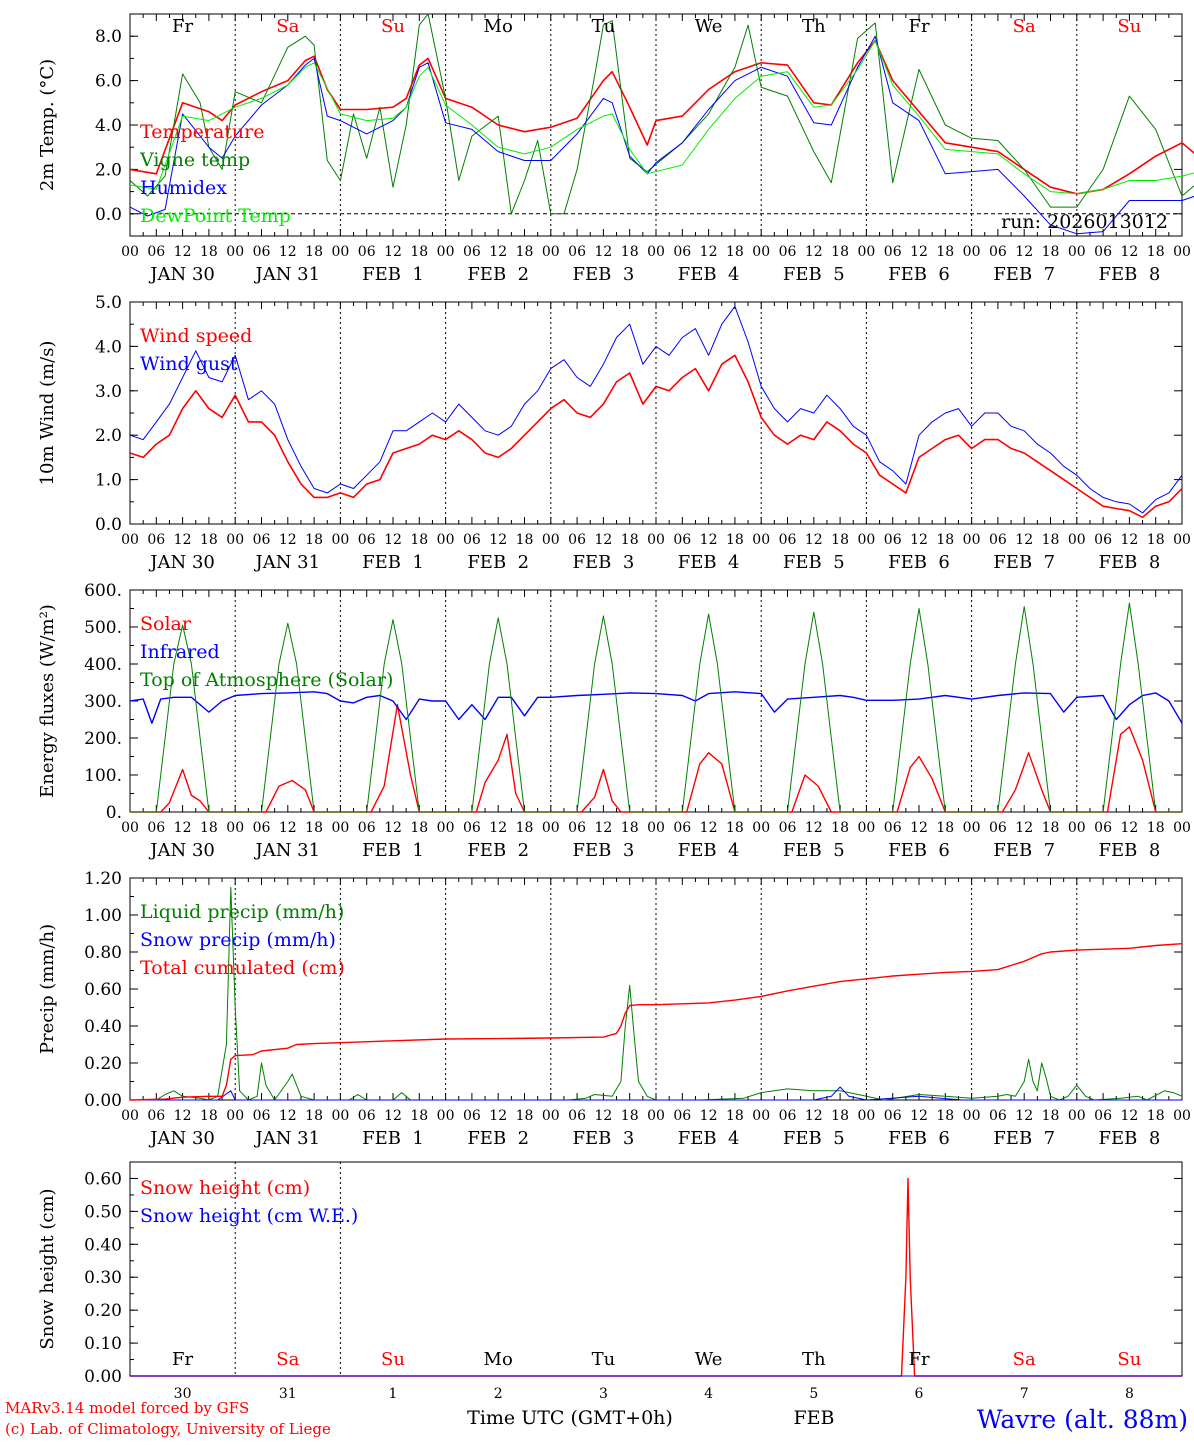 This screenshot has width=1194, height=1445. Describe the element at coordinates (813, 1418) in the screenshot. I see `x-axis-month: FEB` at that location.